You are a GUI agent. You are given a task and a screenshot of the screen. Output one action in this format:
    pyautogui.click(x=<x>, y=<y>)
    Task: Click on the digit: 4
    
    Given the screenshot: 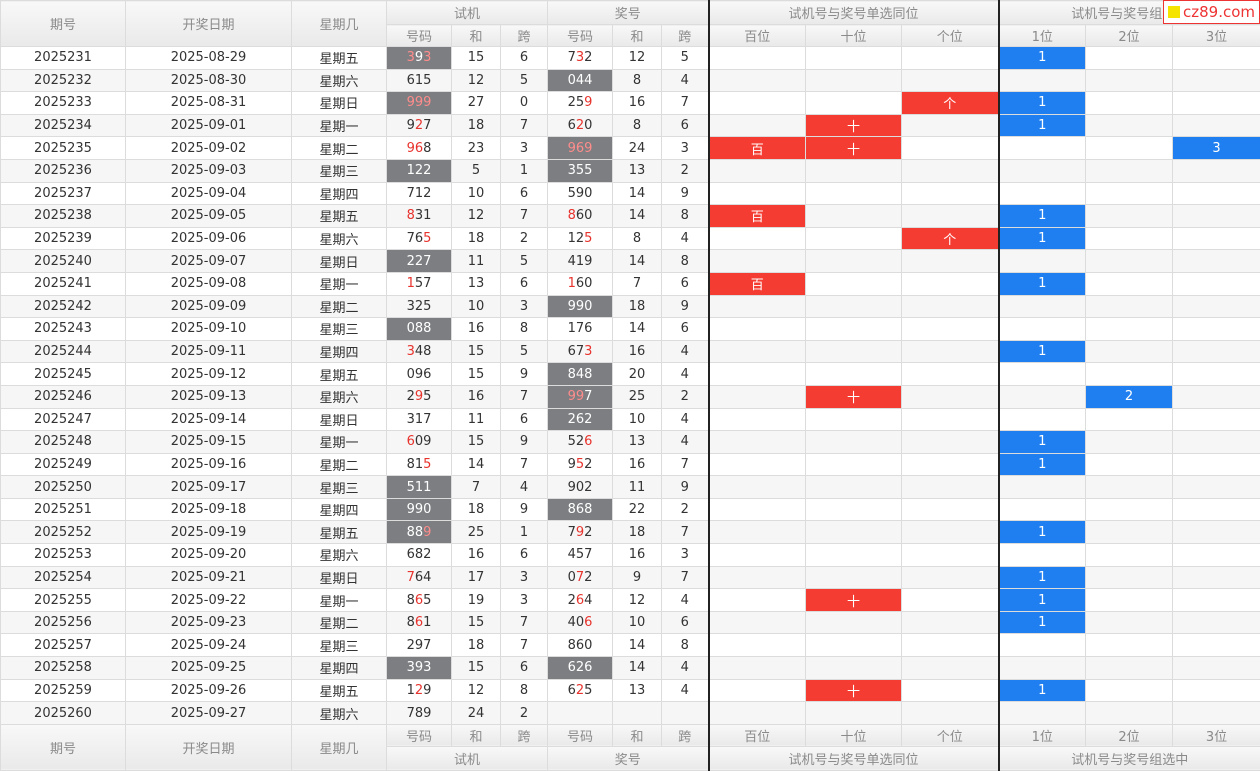 What is the action you would take?
    pyautogui.click(x=427, y=577)
    